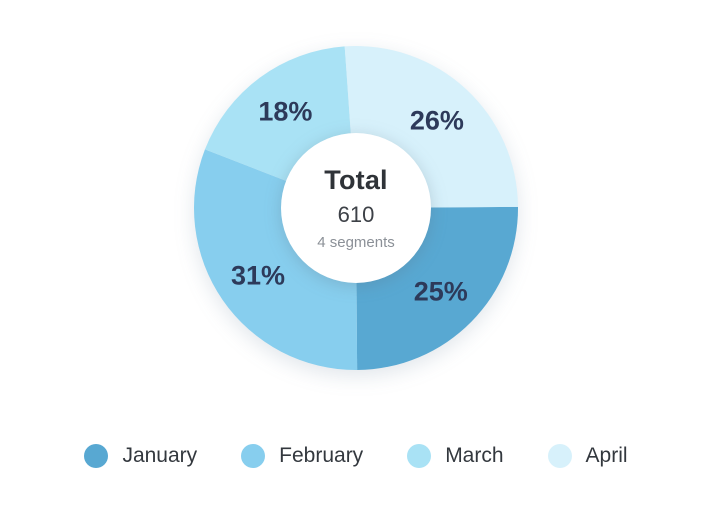 The height and width of the screenshot is (508, 712). I want to click on legend-label-april: April, so click(606, 455).